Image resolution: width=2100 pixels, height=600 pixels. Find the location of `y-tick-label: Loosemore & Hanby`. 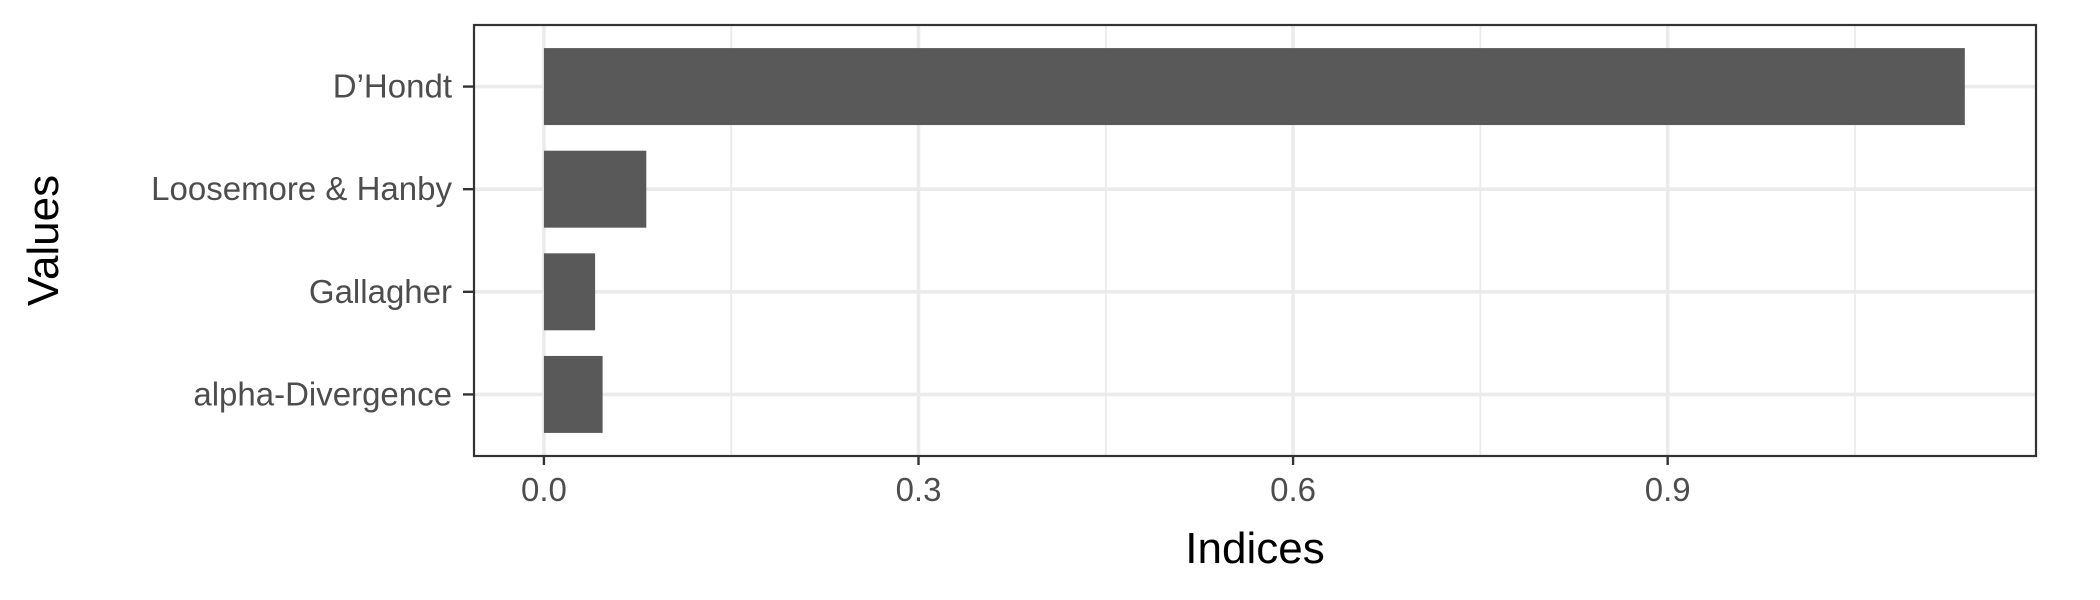

y-tick-label: Loosemore & Hanby is located at coordinates (301, 188).